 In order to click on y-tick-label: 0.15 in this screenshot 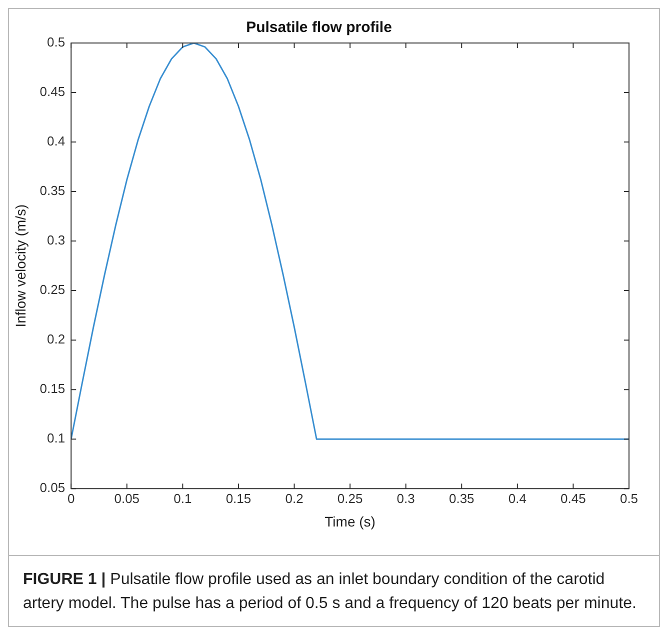, I will do `click(53, 388)`.